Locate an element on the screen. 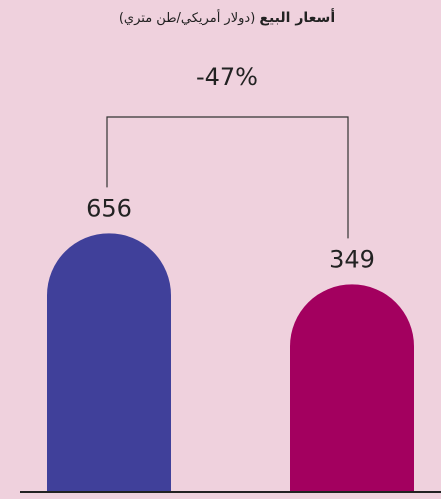 The image size is (441, 499). change-bracket is located at coordinates (227, 177).